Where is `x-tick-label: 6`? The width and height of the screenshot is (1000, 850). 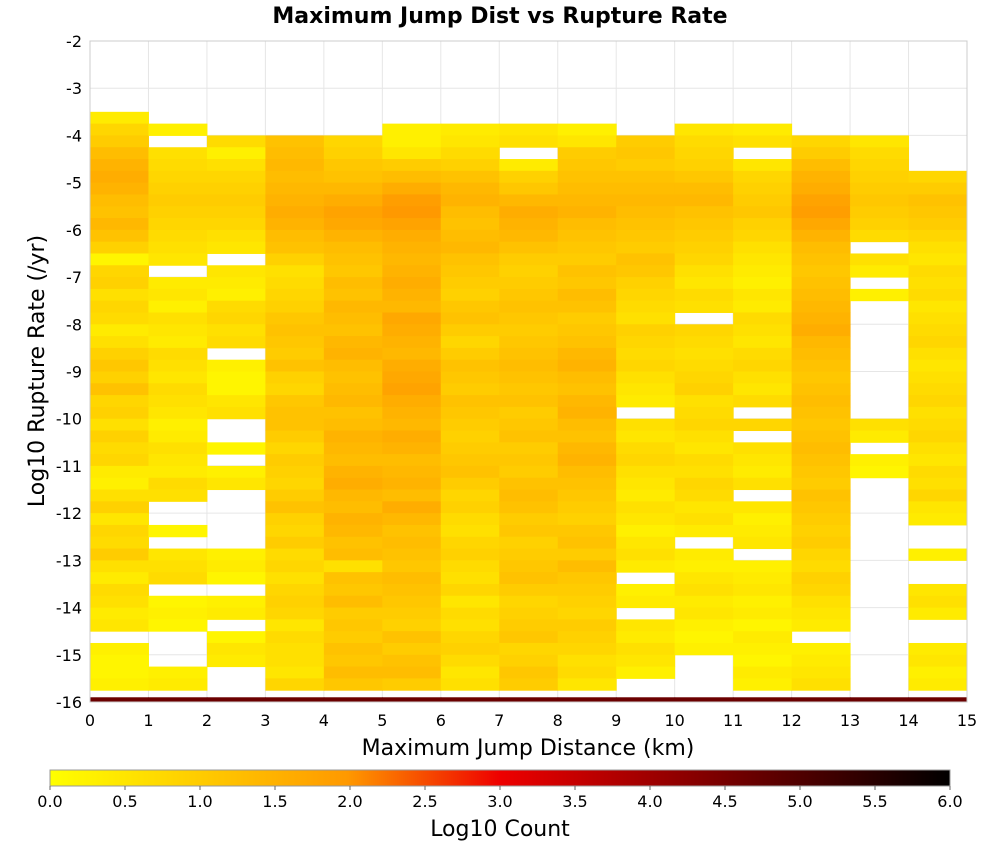 x-tick-label: 6 is located at coordinates (441, 720).